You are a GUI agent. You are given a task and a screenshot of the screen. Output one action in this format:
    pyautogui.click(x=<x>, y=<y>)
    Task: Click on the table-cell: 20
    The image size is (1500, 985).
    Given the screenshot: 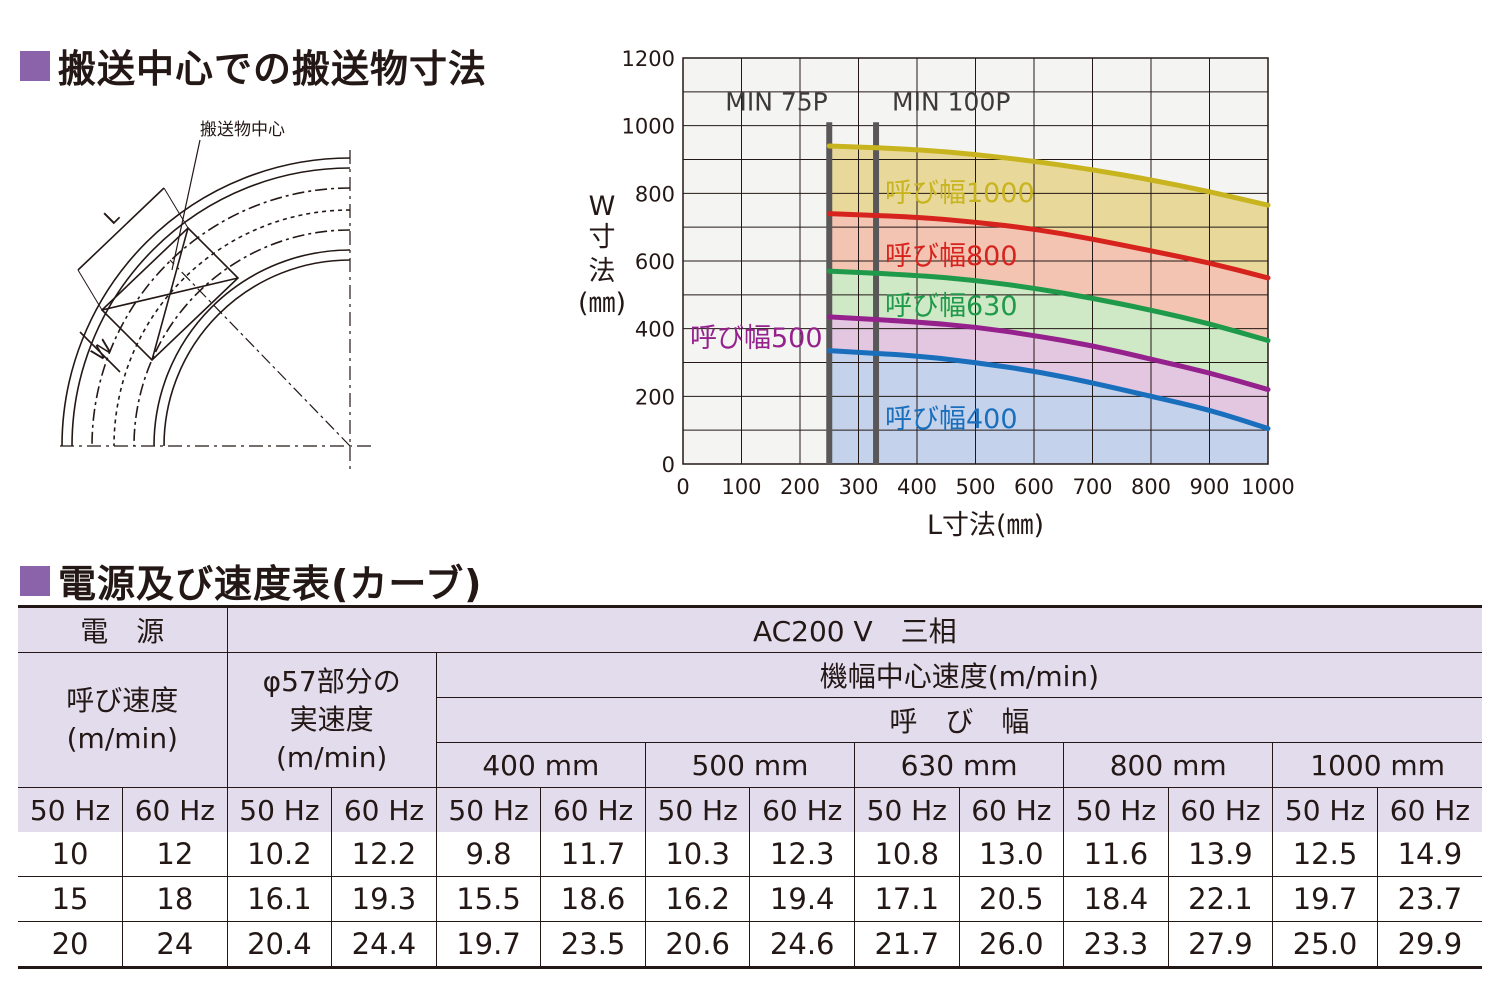 What is the action you would take?
    pyautogui.click(x=71, y=944)
    